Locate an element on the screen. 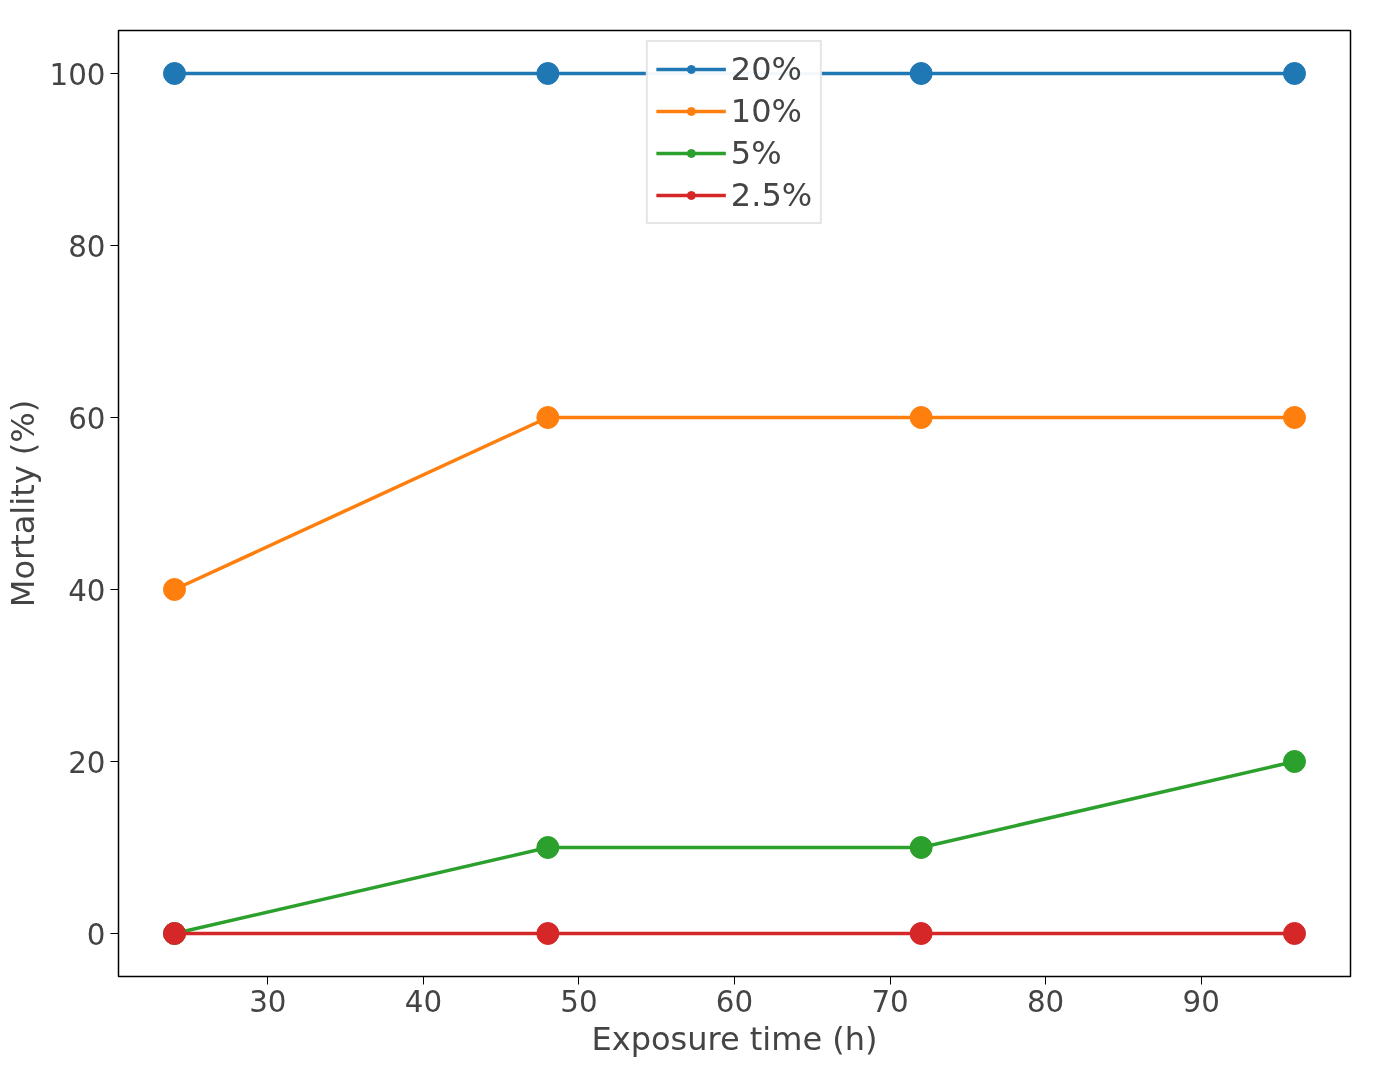 Image resolution: width=1388 pixels, height=1068 pixels. x-tick-label: 40 is located at coordinates (423, 1001).